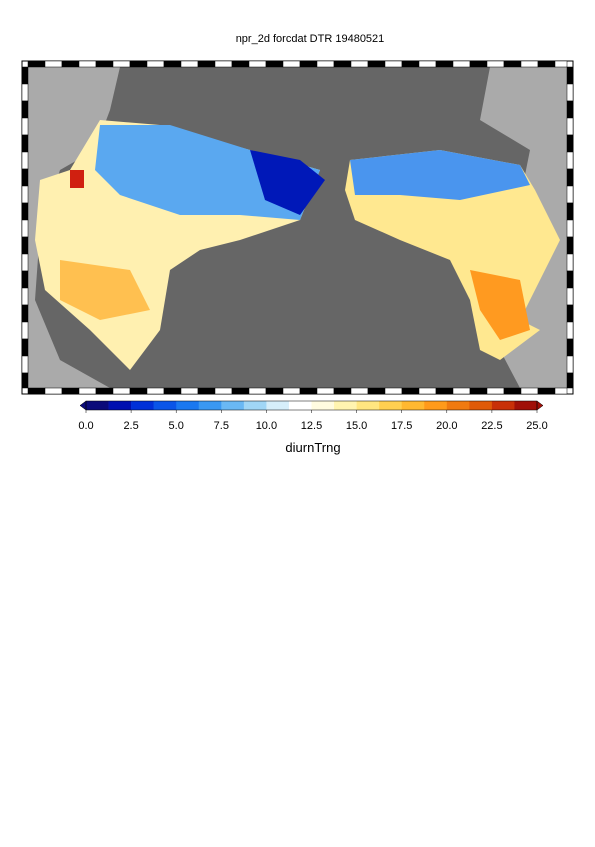 Image resolution: width=595 pixels, height=847 pixels. What do you see at coordinates (287, 182) in the screenshot?
I see `field-asia-cold` at bounding box center [287, 182].